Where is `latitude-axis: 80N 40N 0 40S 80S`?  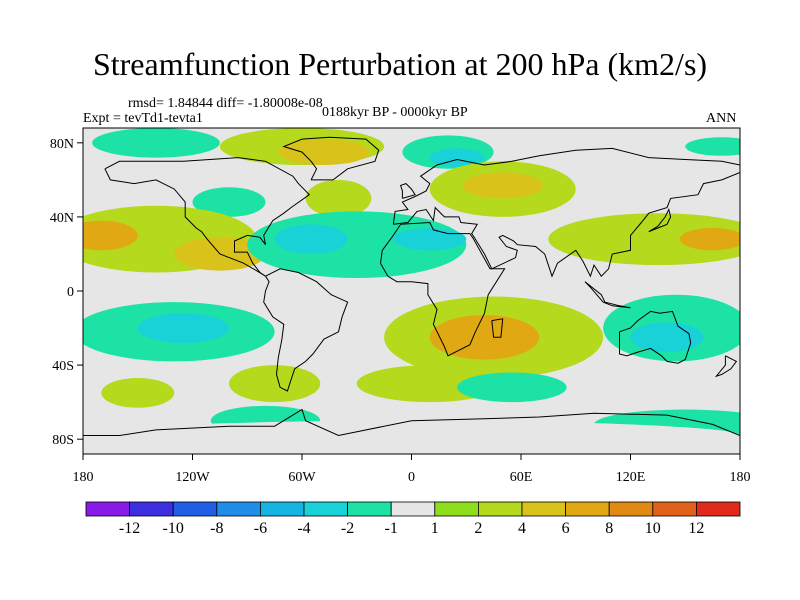
latitude-axis: 80N 40N 0 40S 80S is located at coordinates (66, 292).